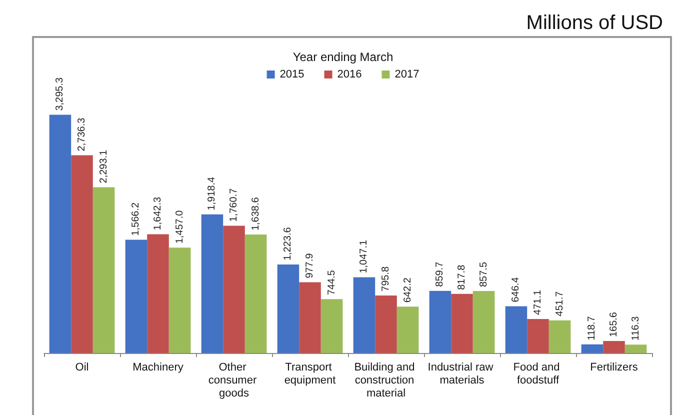  What do you see at coordinates (592, 328) in the screenshot?
I see `data-label: 118.7` at bounding box center [592, 328].